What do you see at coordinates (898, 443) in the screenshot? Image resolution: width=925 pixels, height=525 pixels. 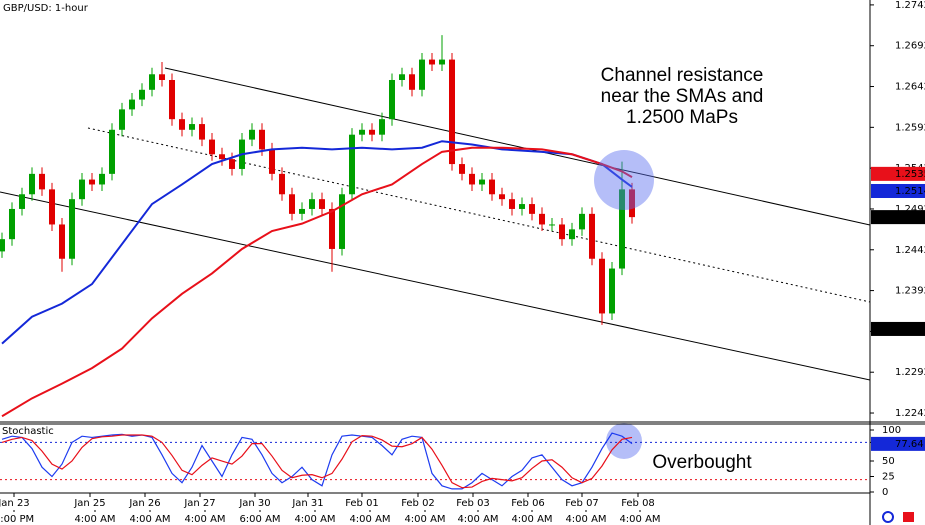 I see `stoch-marker` at bounding box center [898, 443].